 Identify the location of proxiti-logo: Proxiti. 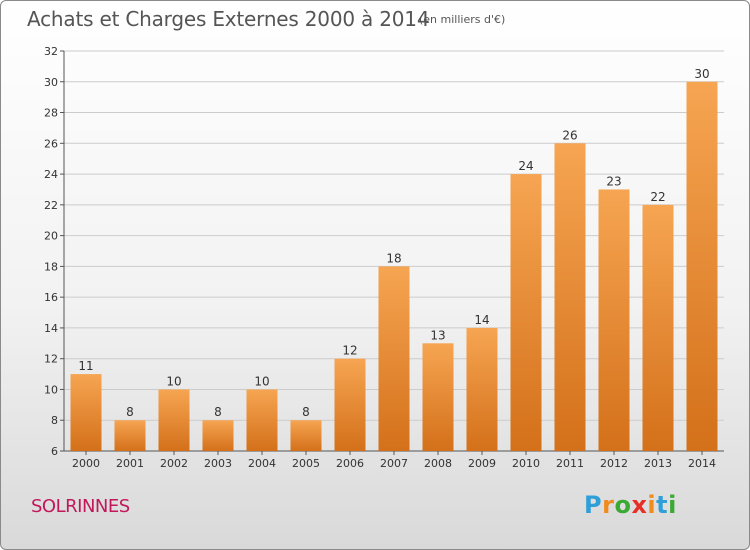
(630, 505).